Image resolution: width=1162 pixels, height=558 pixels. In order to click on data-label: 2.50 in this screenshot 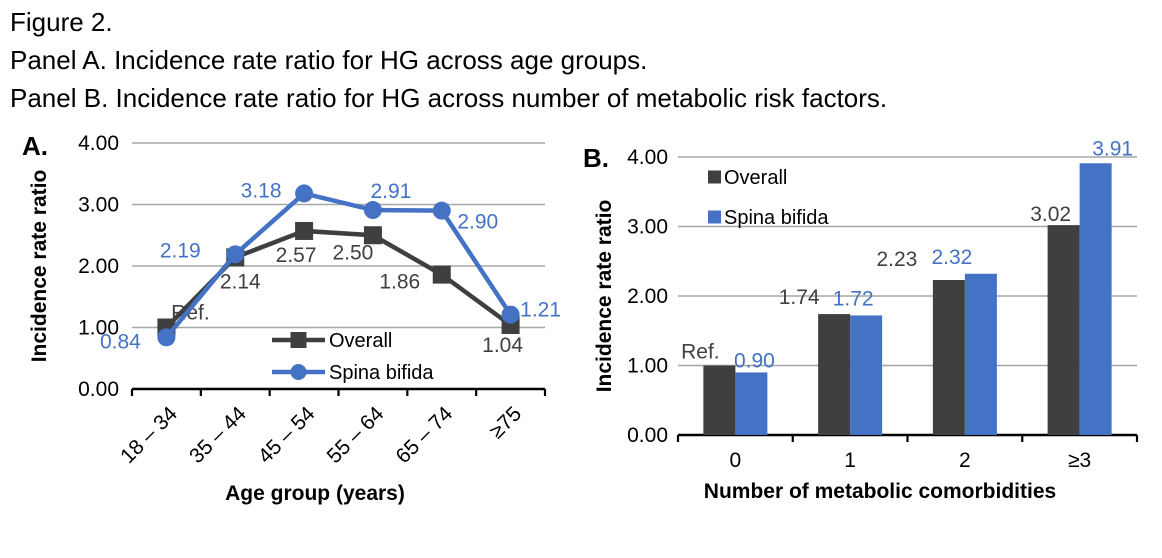, I will do `click(352, 252)`.